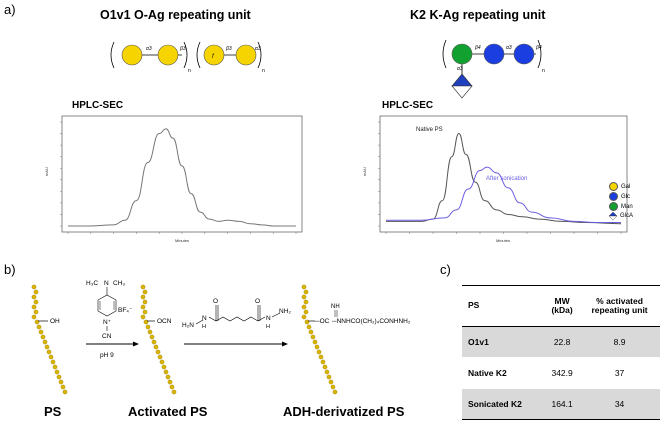 The height and width of the screenshot is (421, 660). I want to click on panel-label-c: c), so click(445, 269).